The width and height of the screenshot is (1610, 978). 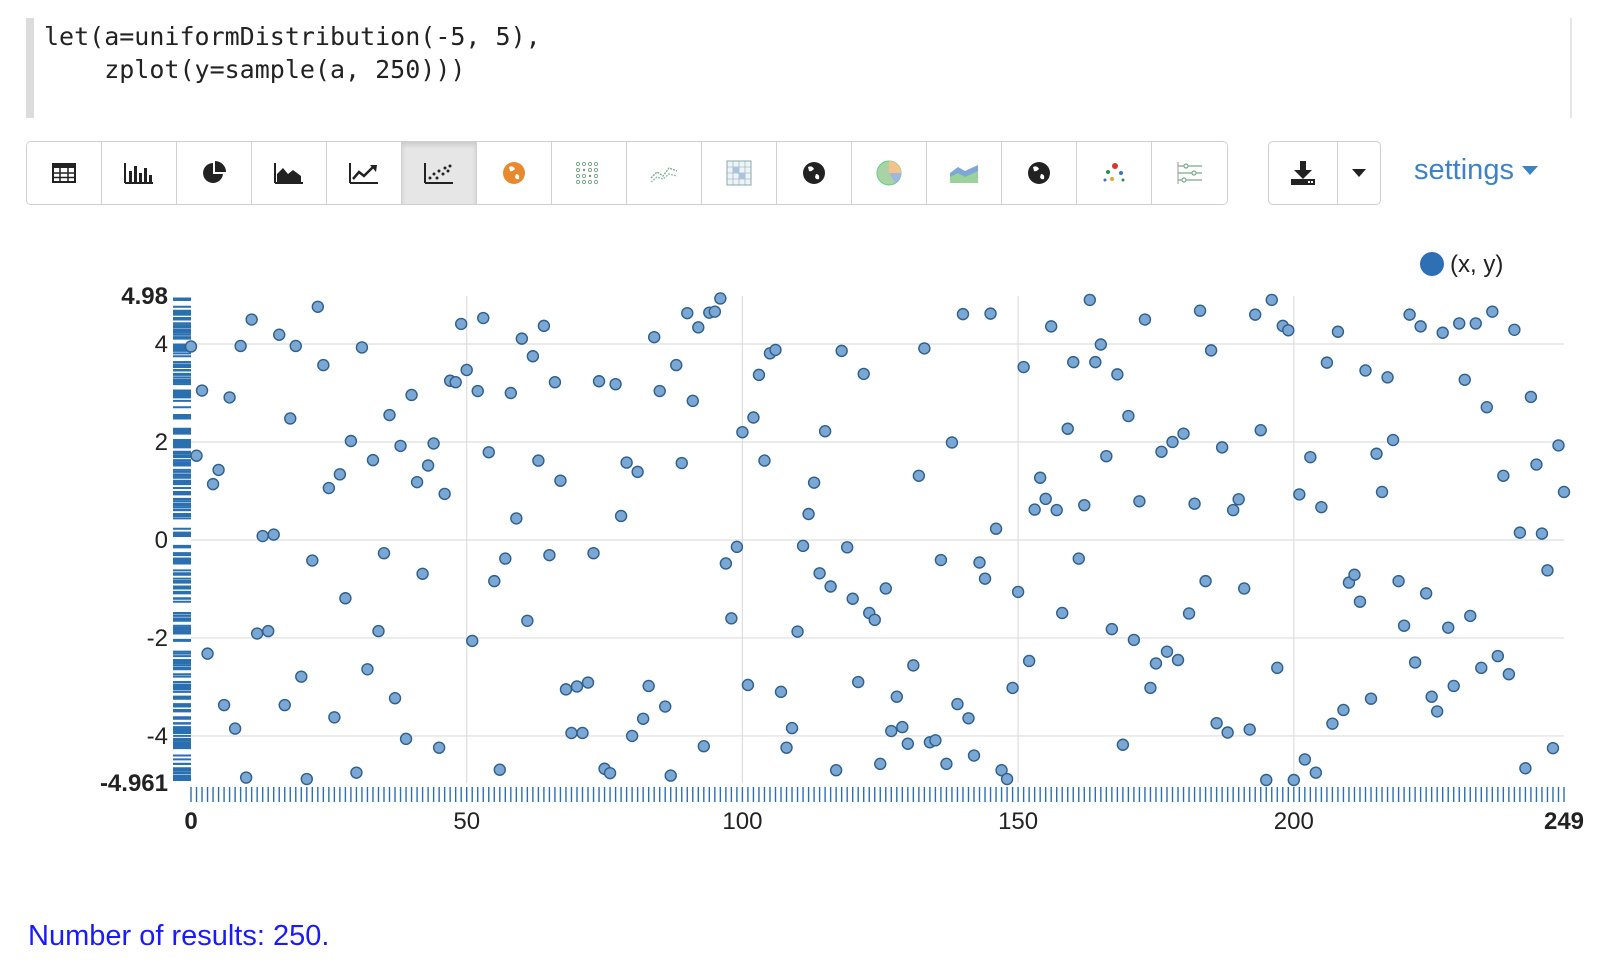 I want to click on x-tick-label: 150, so click(x=1018, y=819).